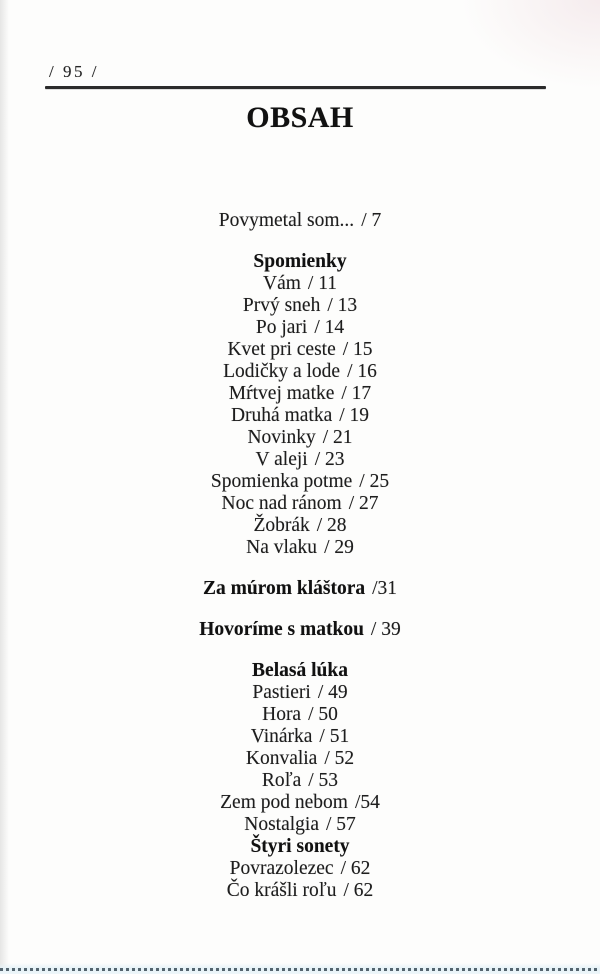  What do you see at coordinates (323, 714) in the screenshot?
I see `toc-entry-page-number: / 50` at bounding box center [323, 714].